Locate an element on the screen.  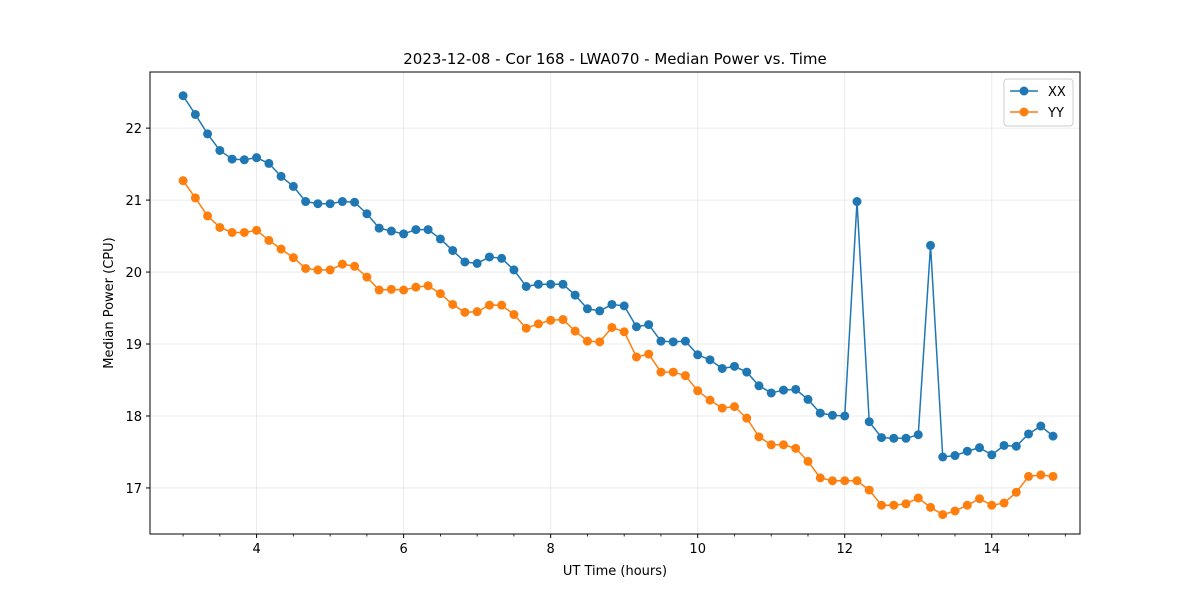
y-tick-label: 20 is located at coordinates (133, 273).